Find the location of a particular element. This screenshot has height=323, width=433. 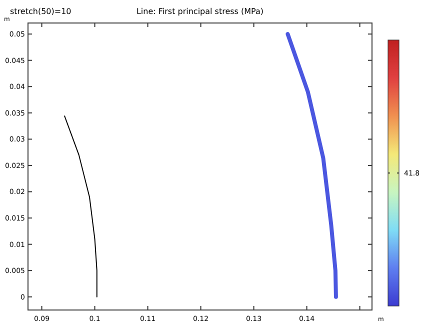

text: stretch(50)=10 is located at coordinates (41, 11).